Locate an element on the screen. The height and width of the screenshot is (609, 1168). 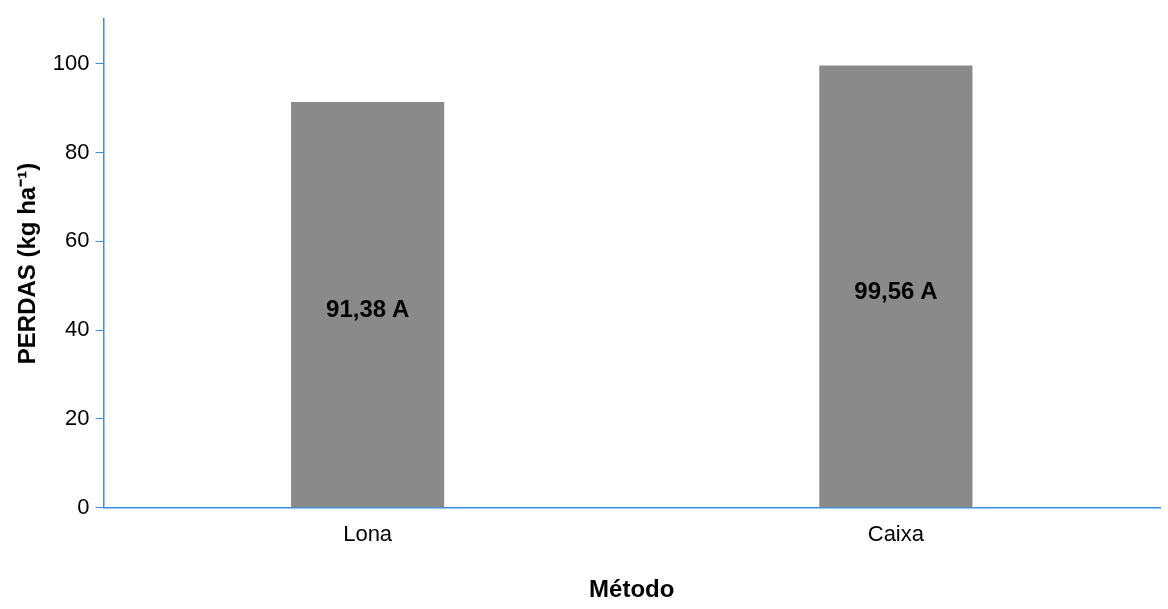
data-label: 91,38 A is located at coordinates (368, 309).